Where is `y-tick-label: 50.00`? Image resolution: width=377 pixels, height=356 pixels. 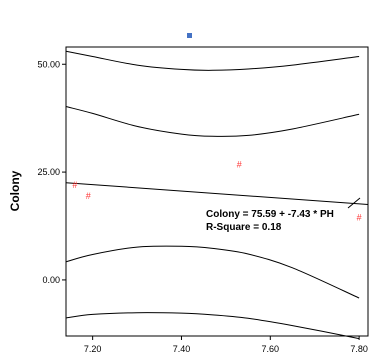
y-tick-label: 50.00 is located at coordinates (48, 64).